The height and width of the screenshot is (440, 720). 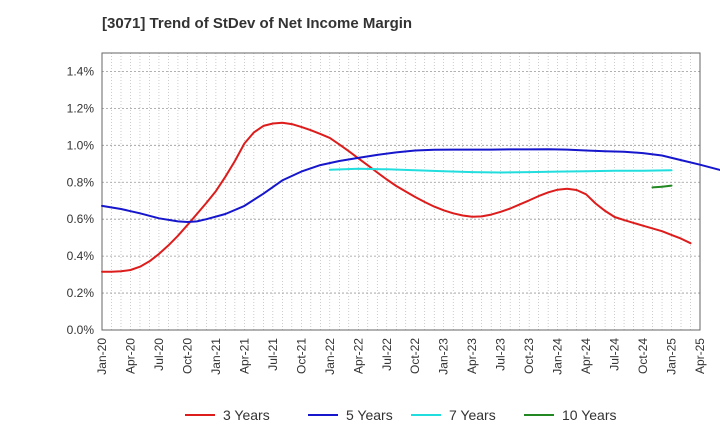 I want to click on x-tick-label: Apr-21, so click(x=244, y=356).